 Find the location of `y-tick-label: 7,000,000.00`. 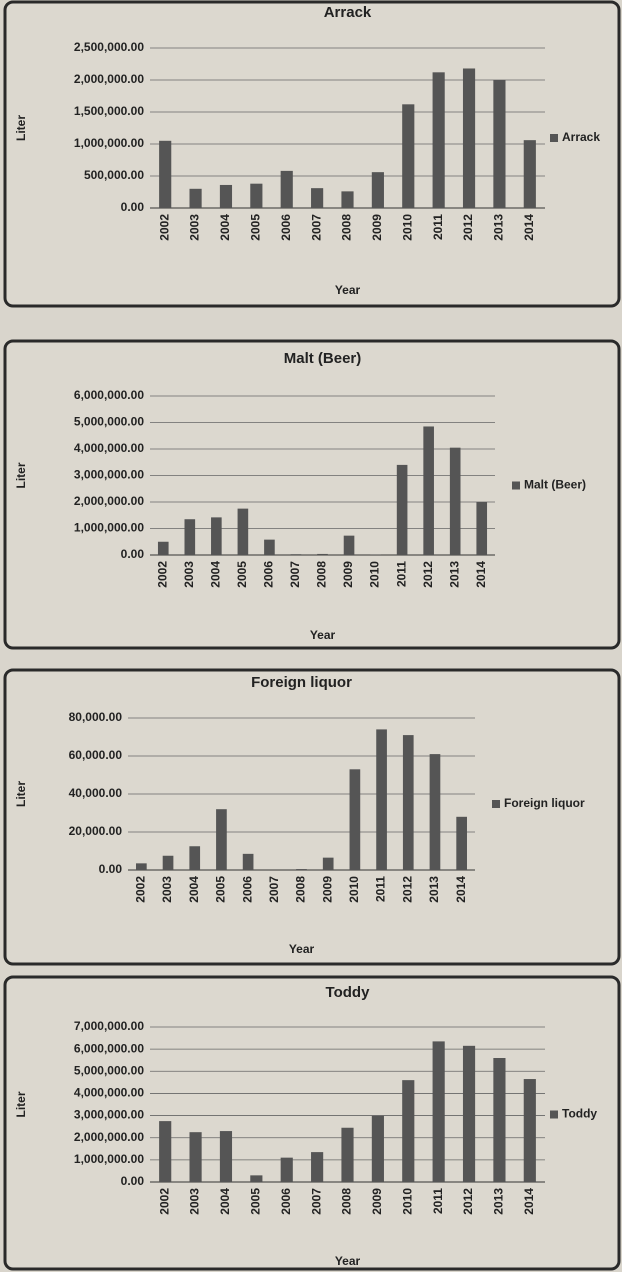

y-tick-label: 7,000,000.00 is located at coordinates (109, 1026).